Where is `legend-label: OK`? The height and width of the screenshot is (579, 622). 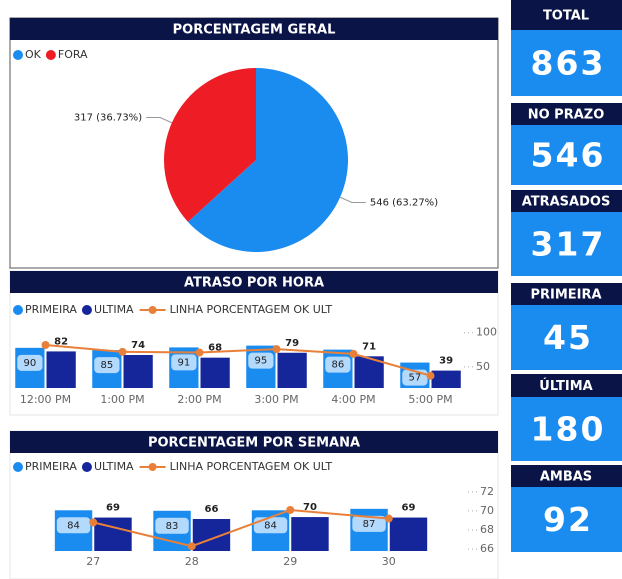
legend-label: OK is located at coordinates (33, 54).